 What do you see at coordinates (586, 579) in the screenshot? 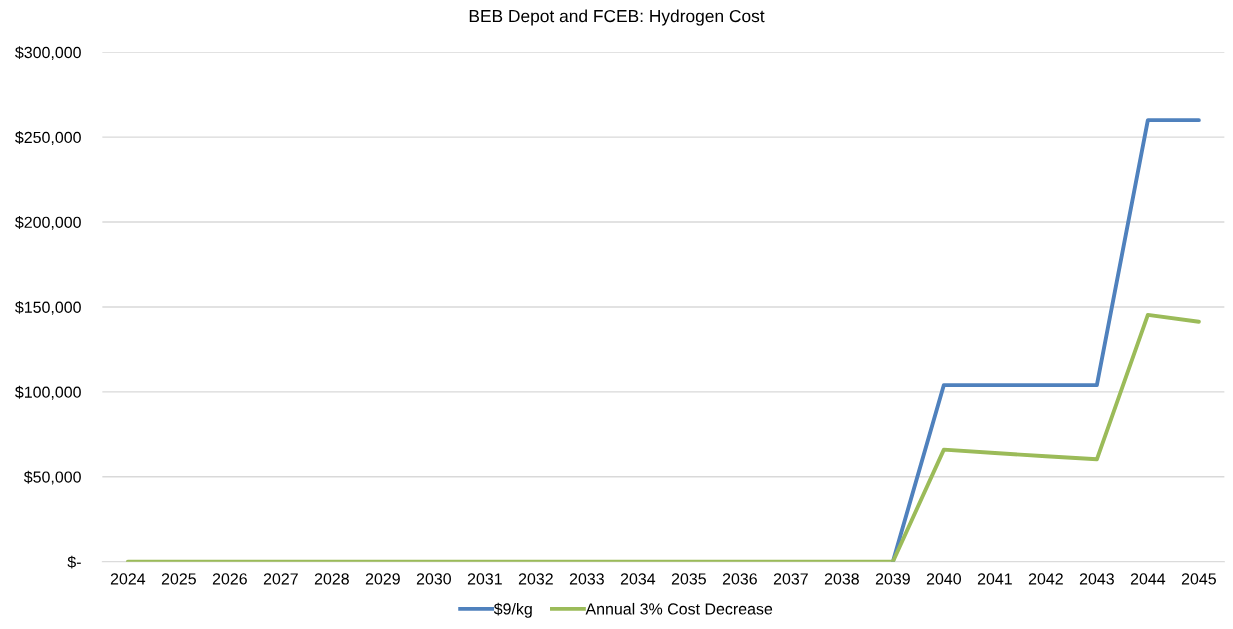
I see `x-tick-label: 2033` at bounding box center [586, 579].